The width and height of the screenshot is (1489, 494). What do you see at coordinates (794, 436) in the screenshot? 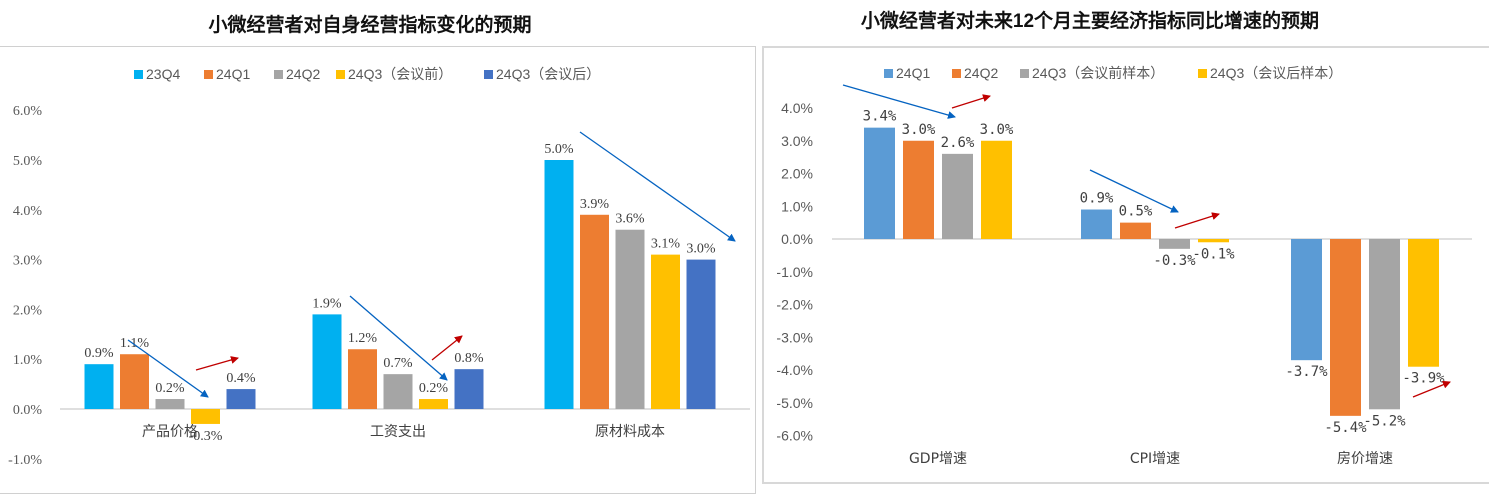
I see `y-tick-label: -6.0%` at bounding box center [794, 436].